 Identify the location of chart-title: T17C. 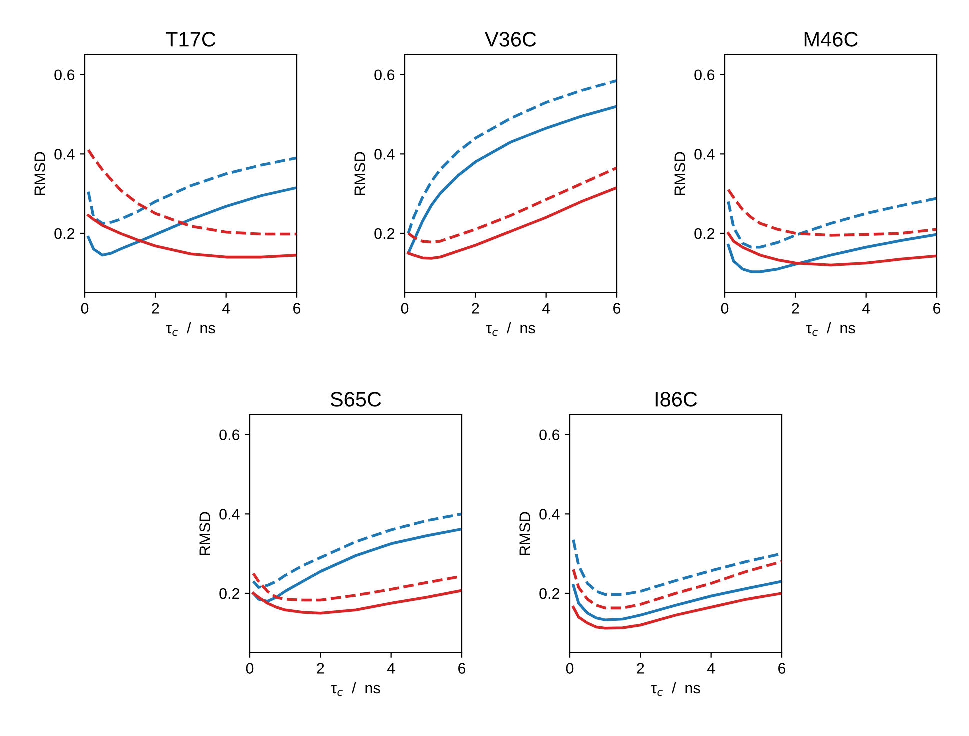
(191, 39).